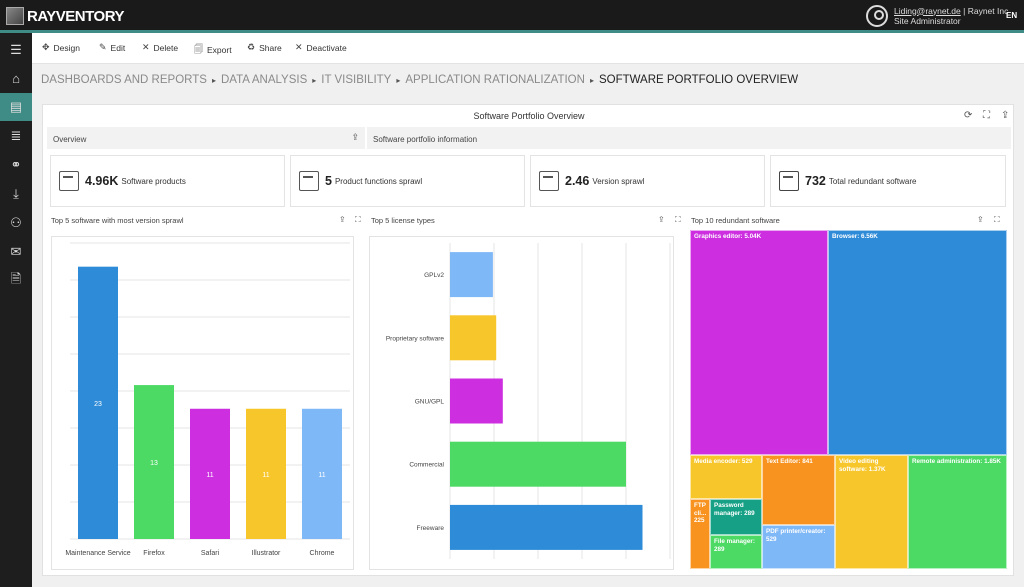 This screenshot has height=587, width=1024. What do you see at coordinates (97, 553) in the screenshot?
I see `x-tick-label: Maintenance Service` at bounding box center [97, 553].